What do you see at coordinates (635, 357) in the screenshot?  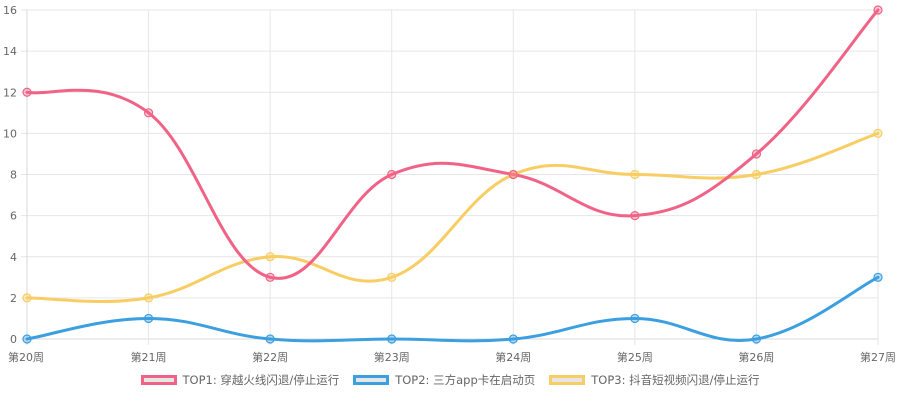 I see `x-tick-label: 第25周` at bounding box center [635, 357].